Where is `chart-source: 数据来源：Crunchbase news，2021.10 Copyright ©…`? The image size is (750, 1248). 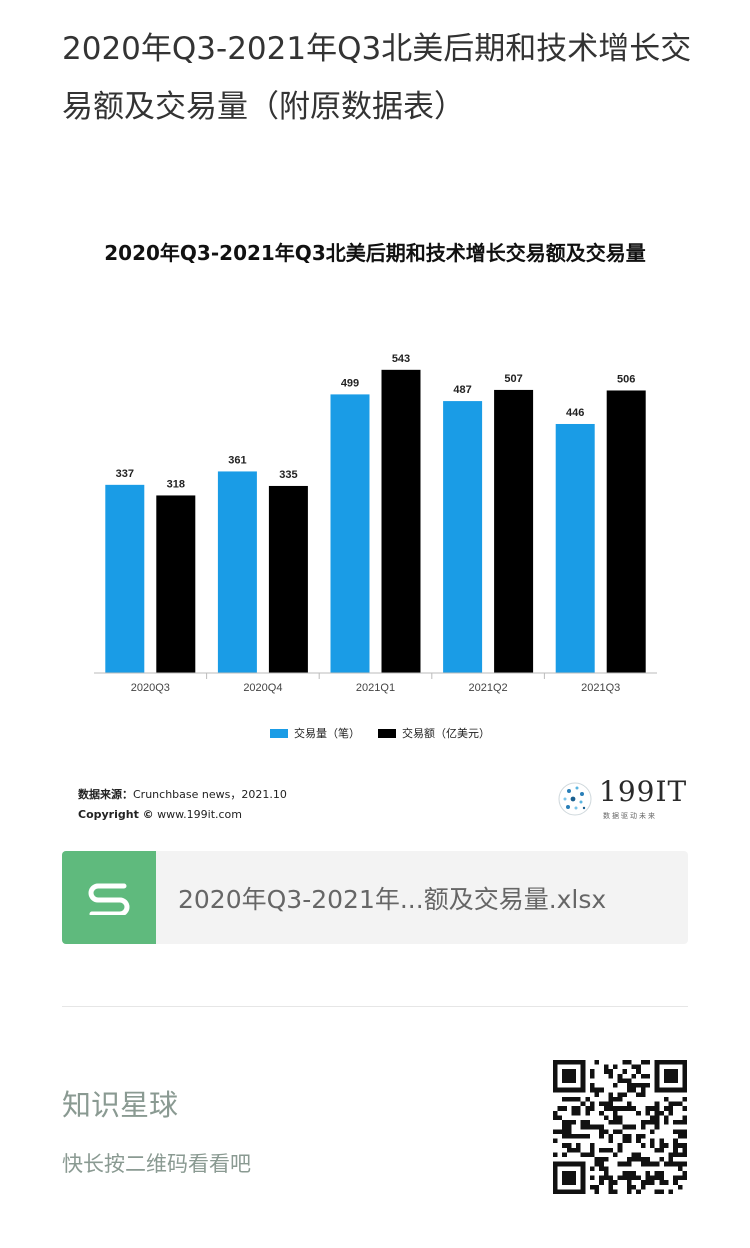 chart-source: 数据来源：Crunchbase news，2021.10 Copyright ©… is located at coordinates (182, 805).